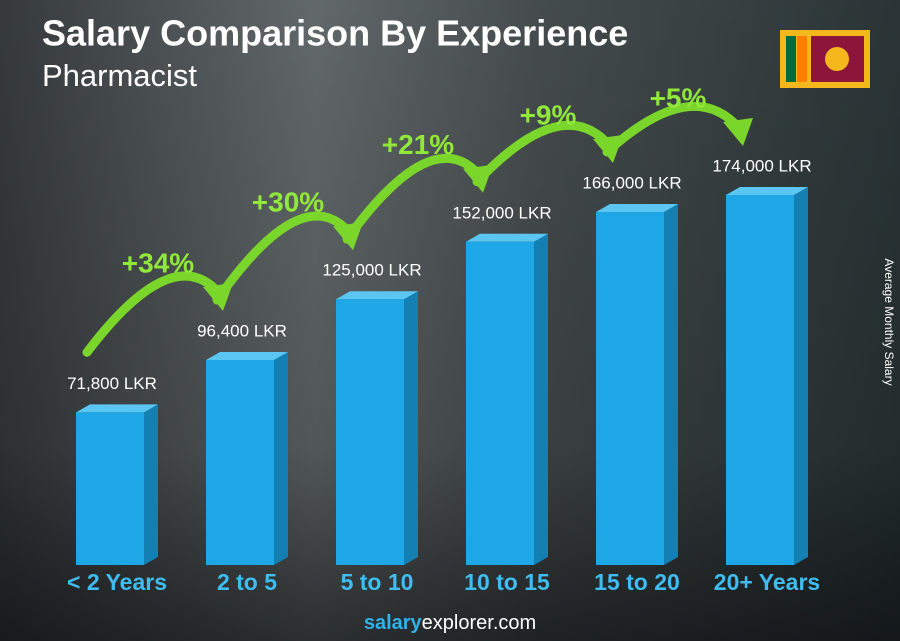 This screenshot has width=900, height=641. I want to click on x-tick-label: 10 to 15, so click(507, 582).